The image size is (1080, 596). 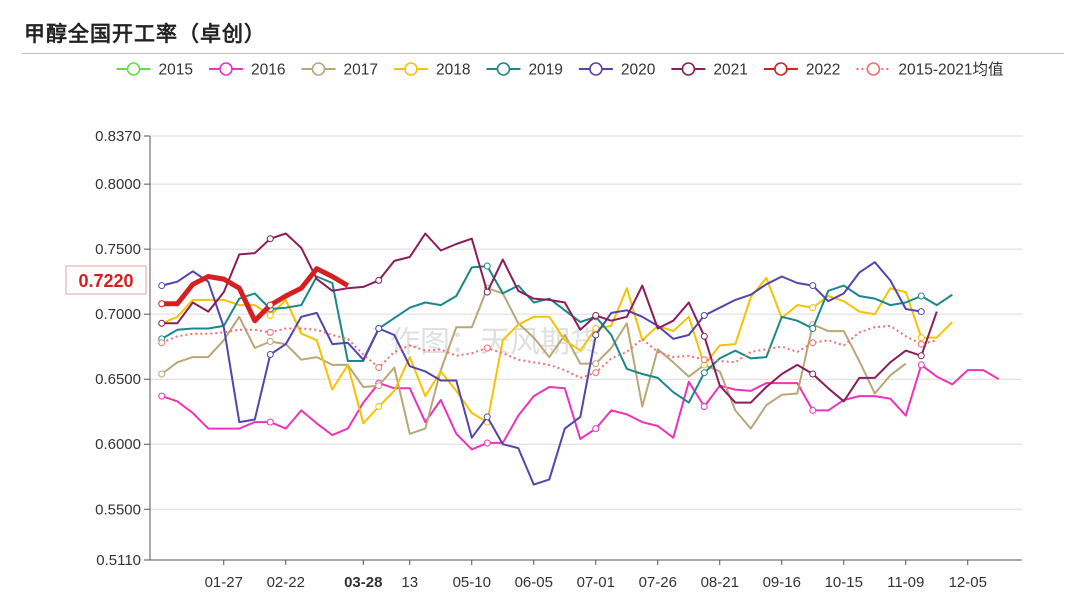 I want to click on x-tick-label: 09-16, so click(x=782, y=582).